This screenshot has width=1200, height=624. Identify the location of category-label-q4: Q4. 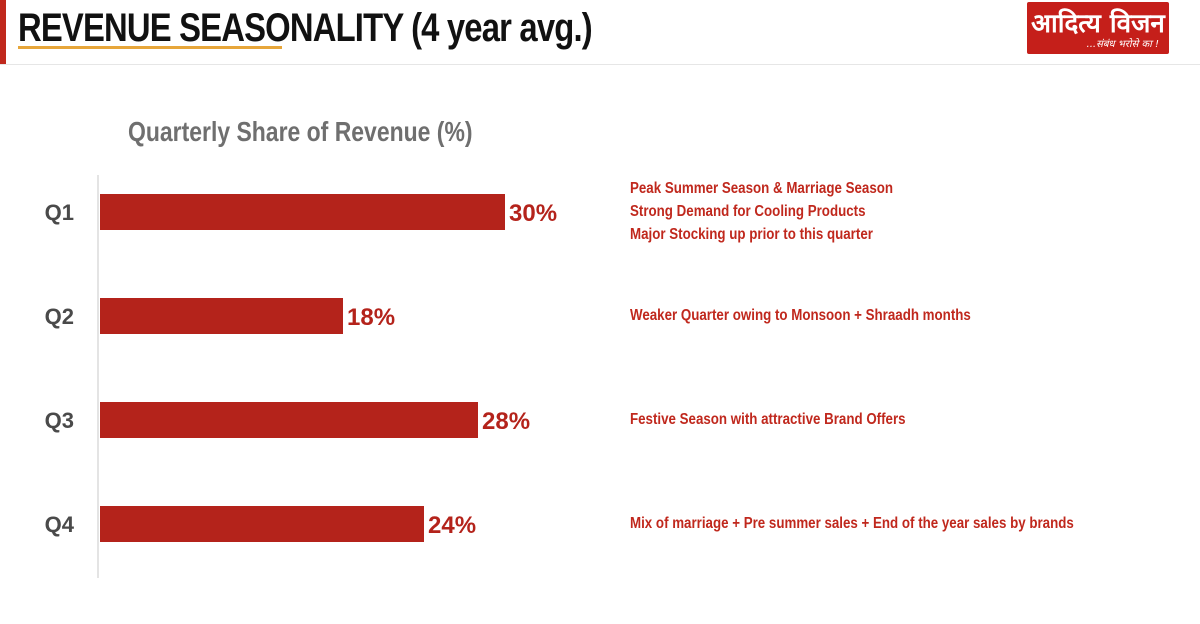
(60, 524).